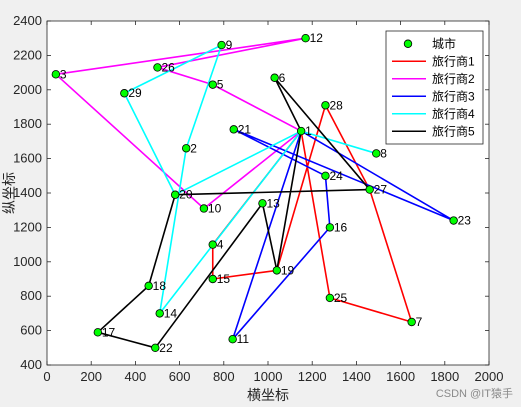 The width and height of the screenshot is (521, 407). What do you see at coordinates (453, 78) in the screenshot?
I see `legend-label-2: 旅行商2` at bounding box center [453, 78].